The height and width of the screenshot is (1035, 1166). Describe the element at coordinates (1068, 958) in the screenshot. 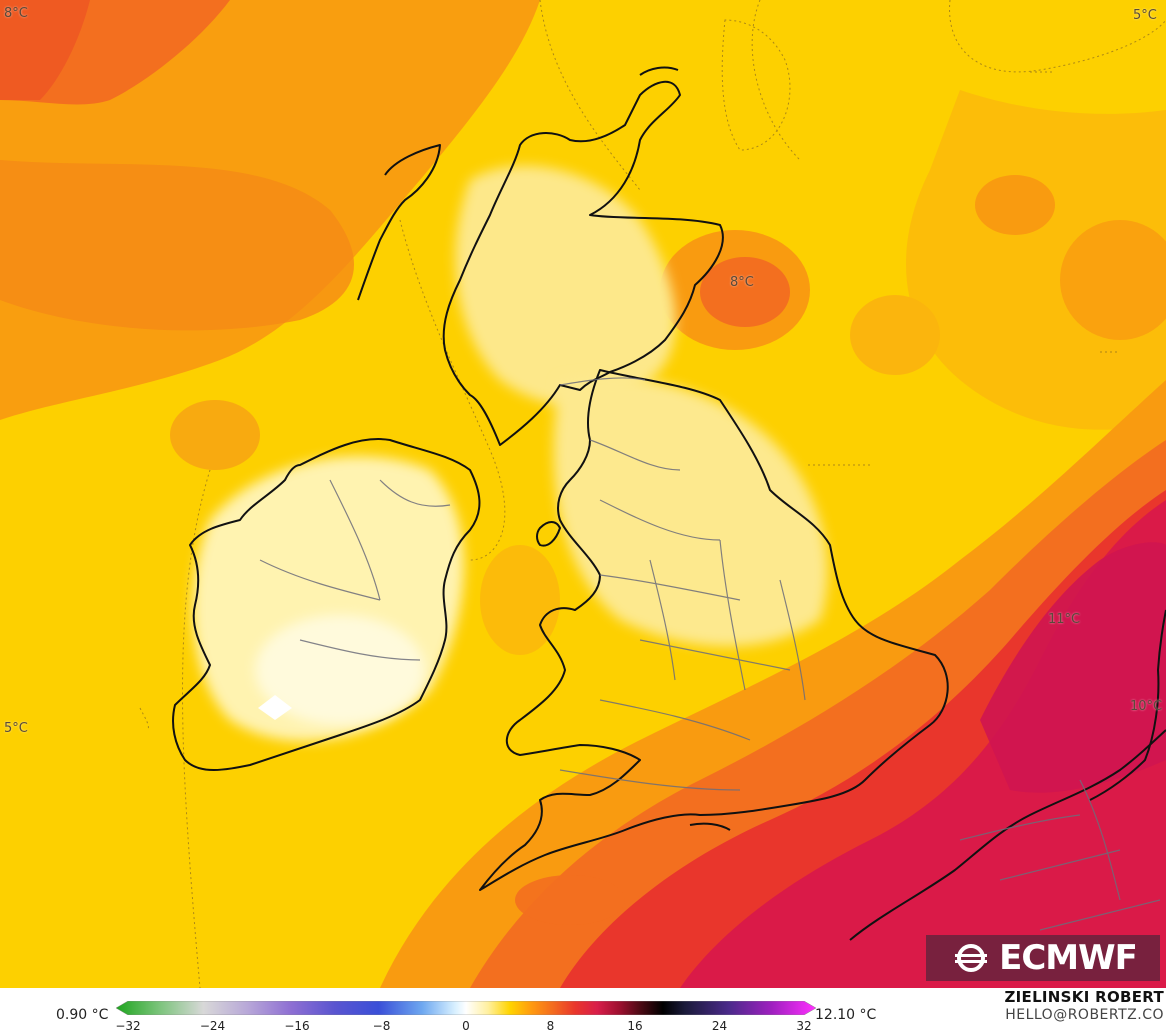

I see `ecmwf-logo-text: ECMWF` at that location.